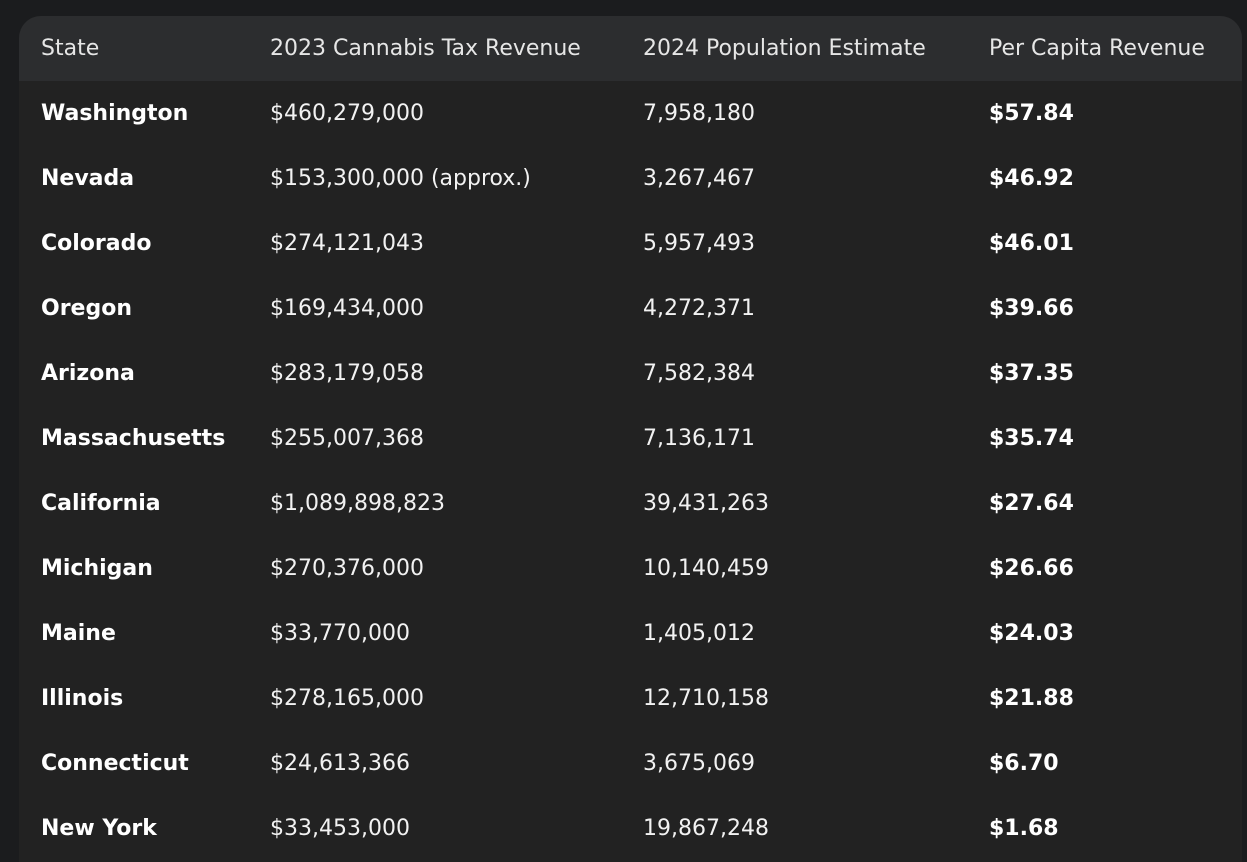 Image resolution: width=1247 pixels, height=862 pixels. What do you see at coordinates (784, 48) in the screenshot?
I see `header-population: 2024 Population Estimate` at bounding box center [784, 48].